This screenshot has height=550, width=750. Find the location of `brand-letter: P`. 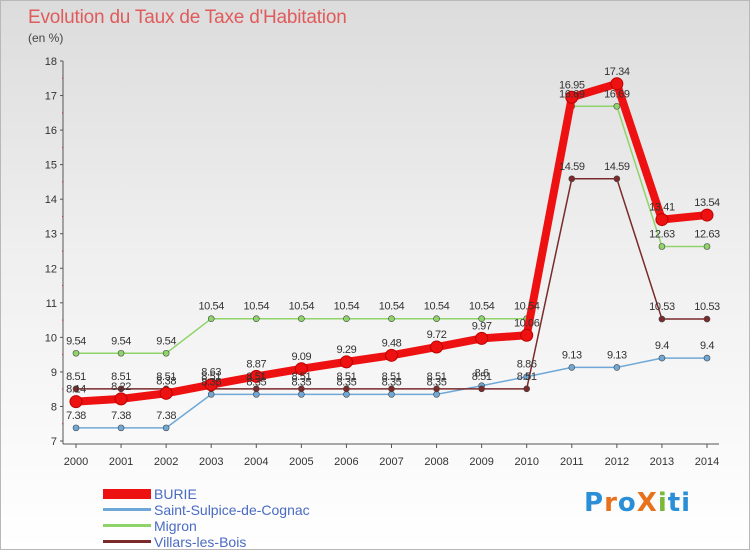

brand-letter: P is located at coordinates (594, 503).